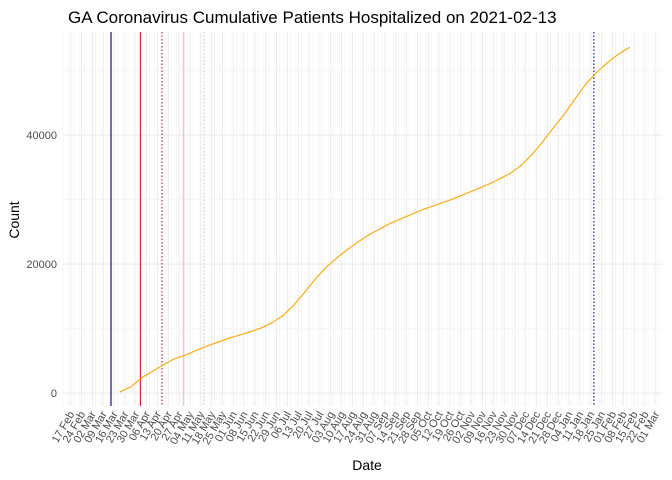  What do you see at coordinates (14, 219) in the screenshot?
I see `y-axis-title: Count` at bounding box center [14, 219].